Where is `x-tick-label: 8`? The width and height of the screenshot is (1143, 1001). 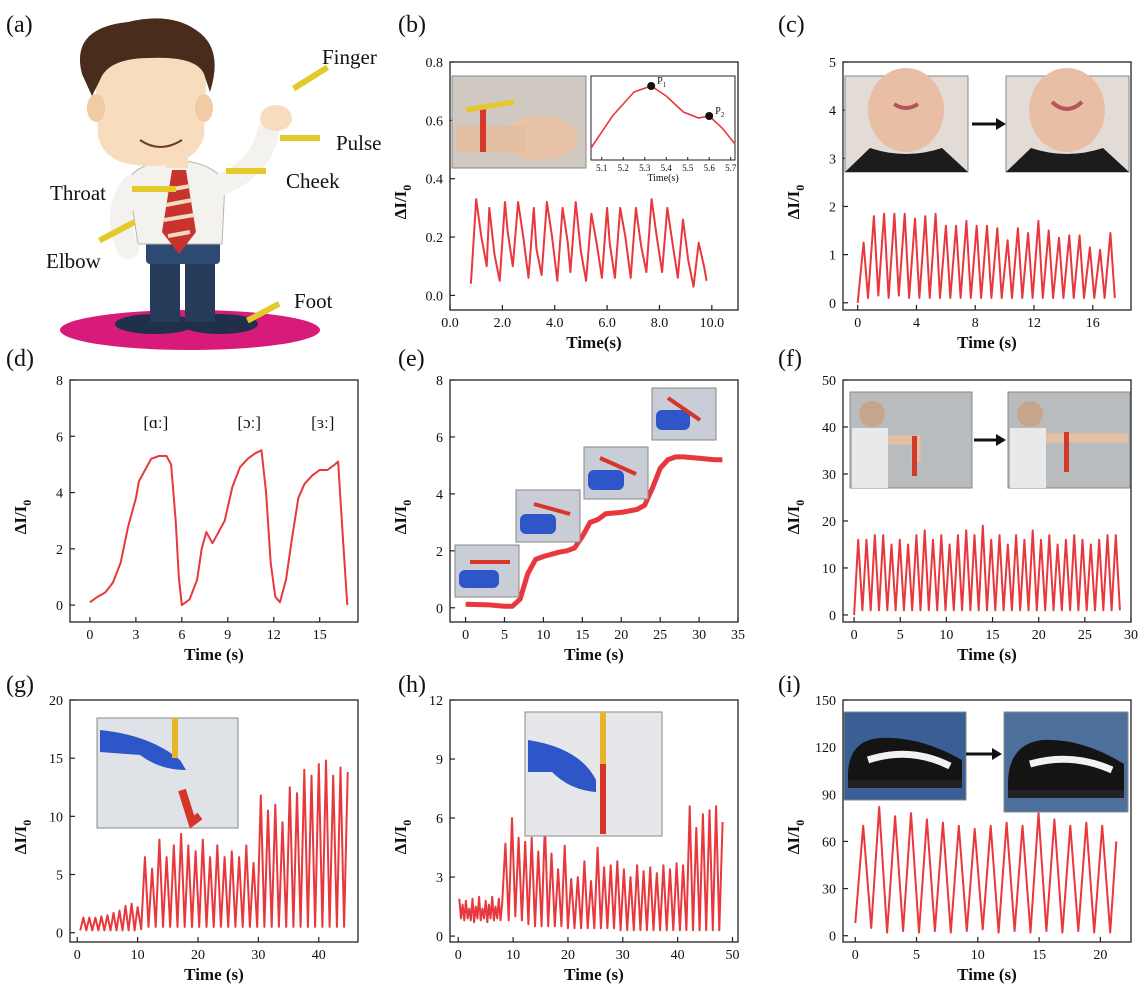
x-tick-label: 8 is located at coordinates (975, 323).